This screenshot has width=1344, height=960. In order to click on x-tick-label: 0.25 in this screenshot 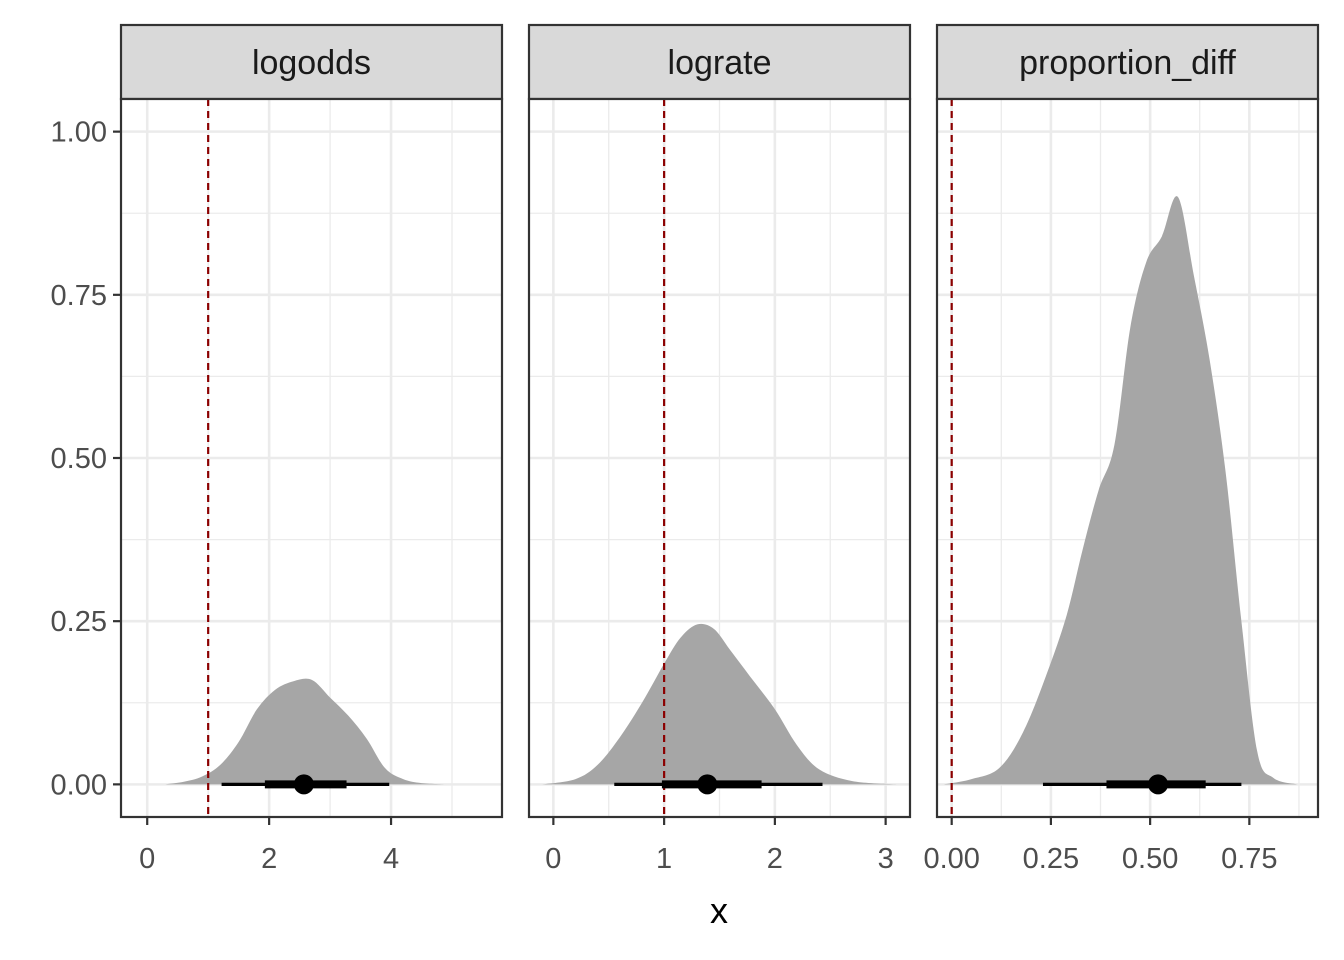, I will do `click(1051, 859)`.